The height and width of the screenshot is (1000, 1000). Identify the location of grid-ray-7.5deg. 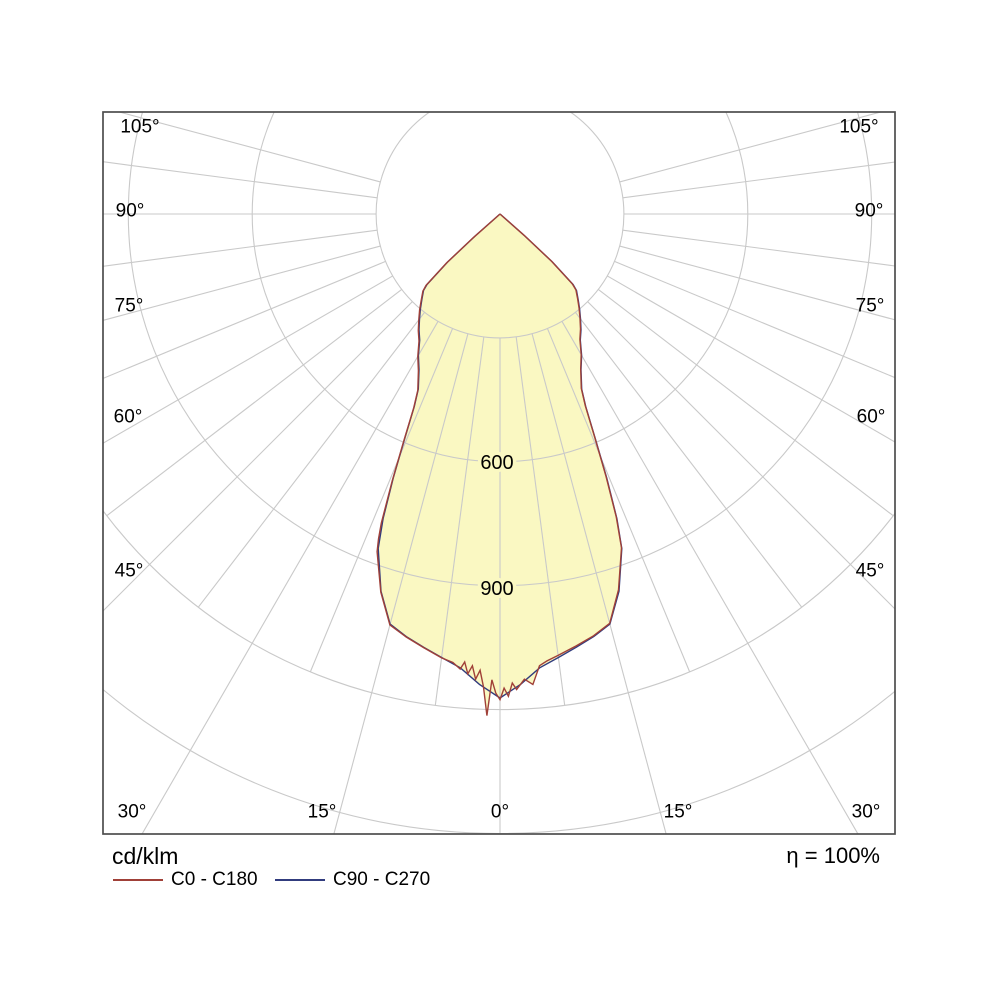
(540, 521).